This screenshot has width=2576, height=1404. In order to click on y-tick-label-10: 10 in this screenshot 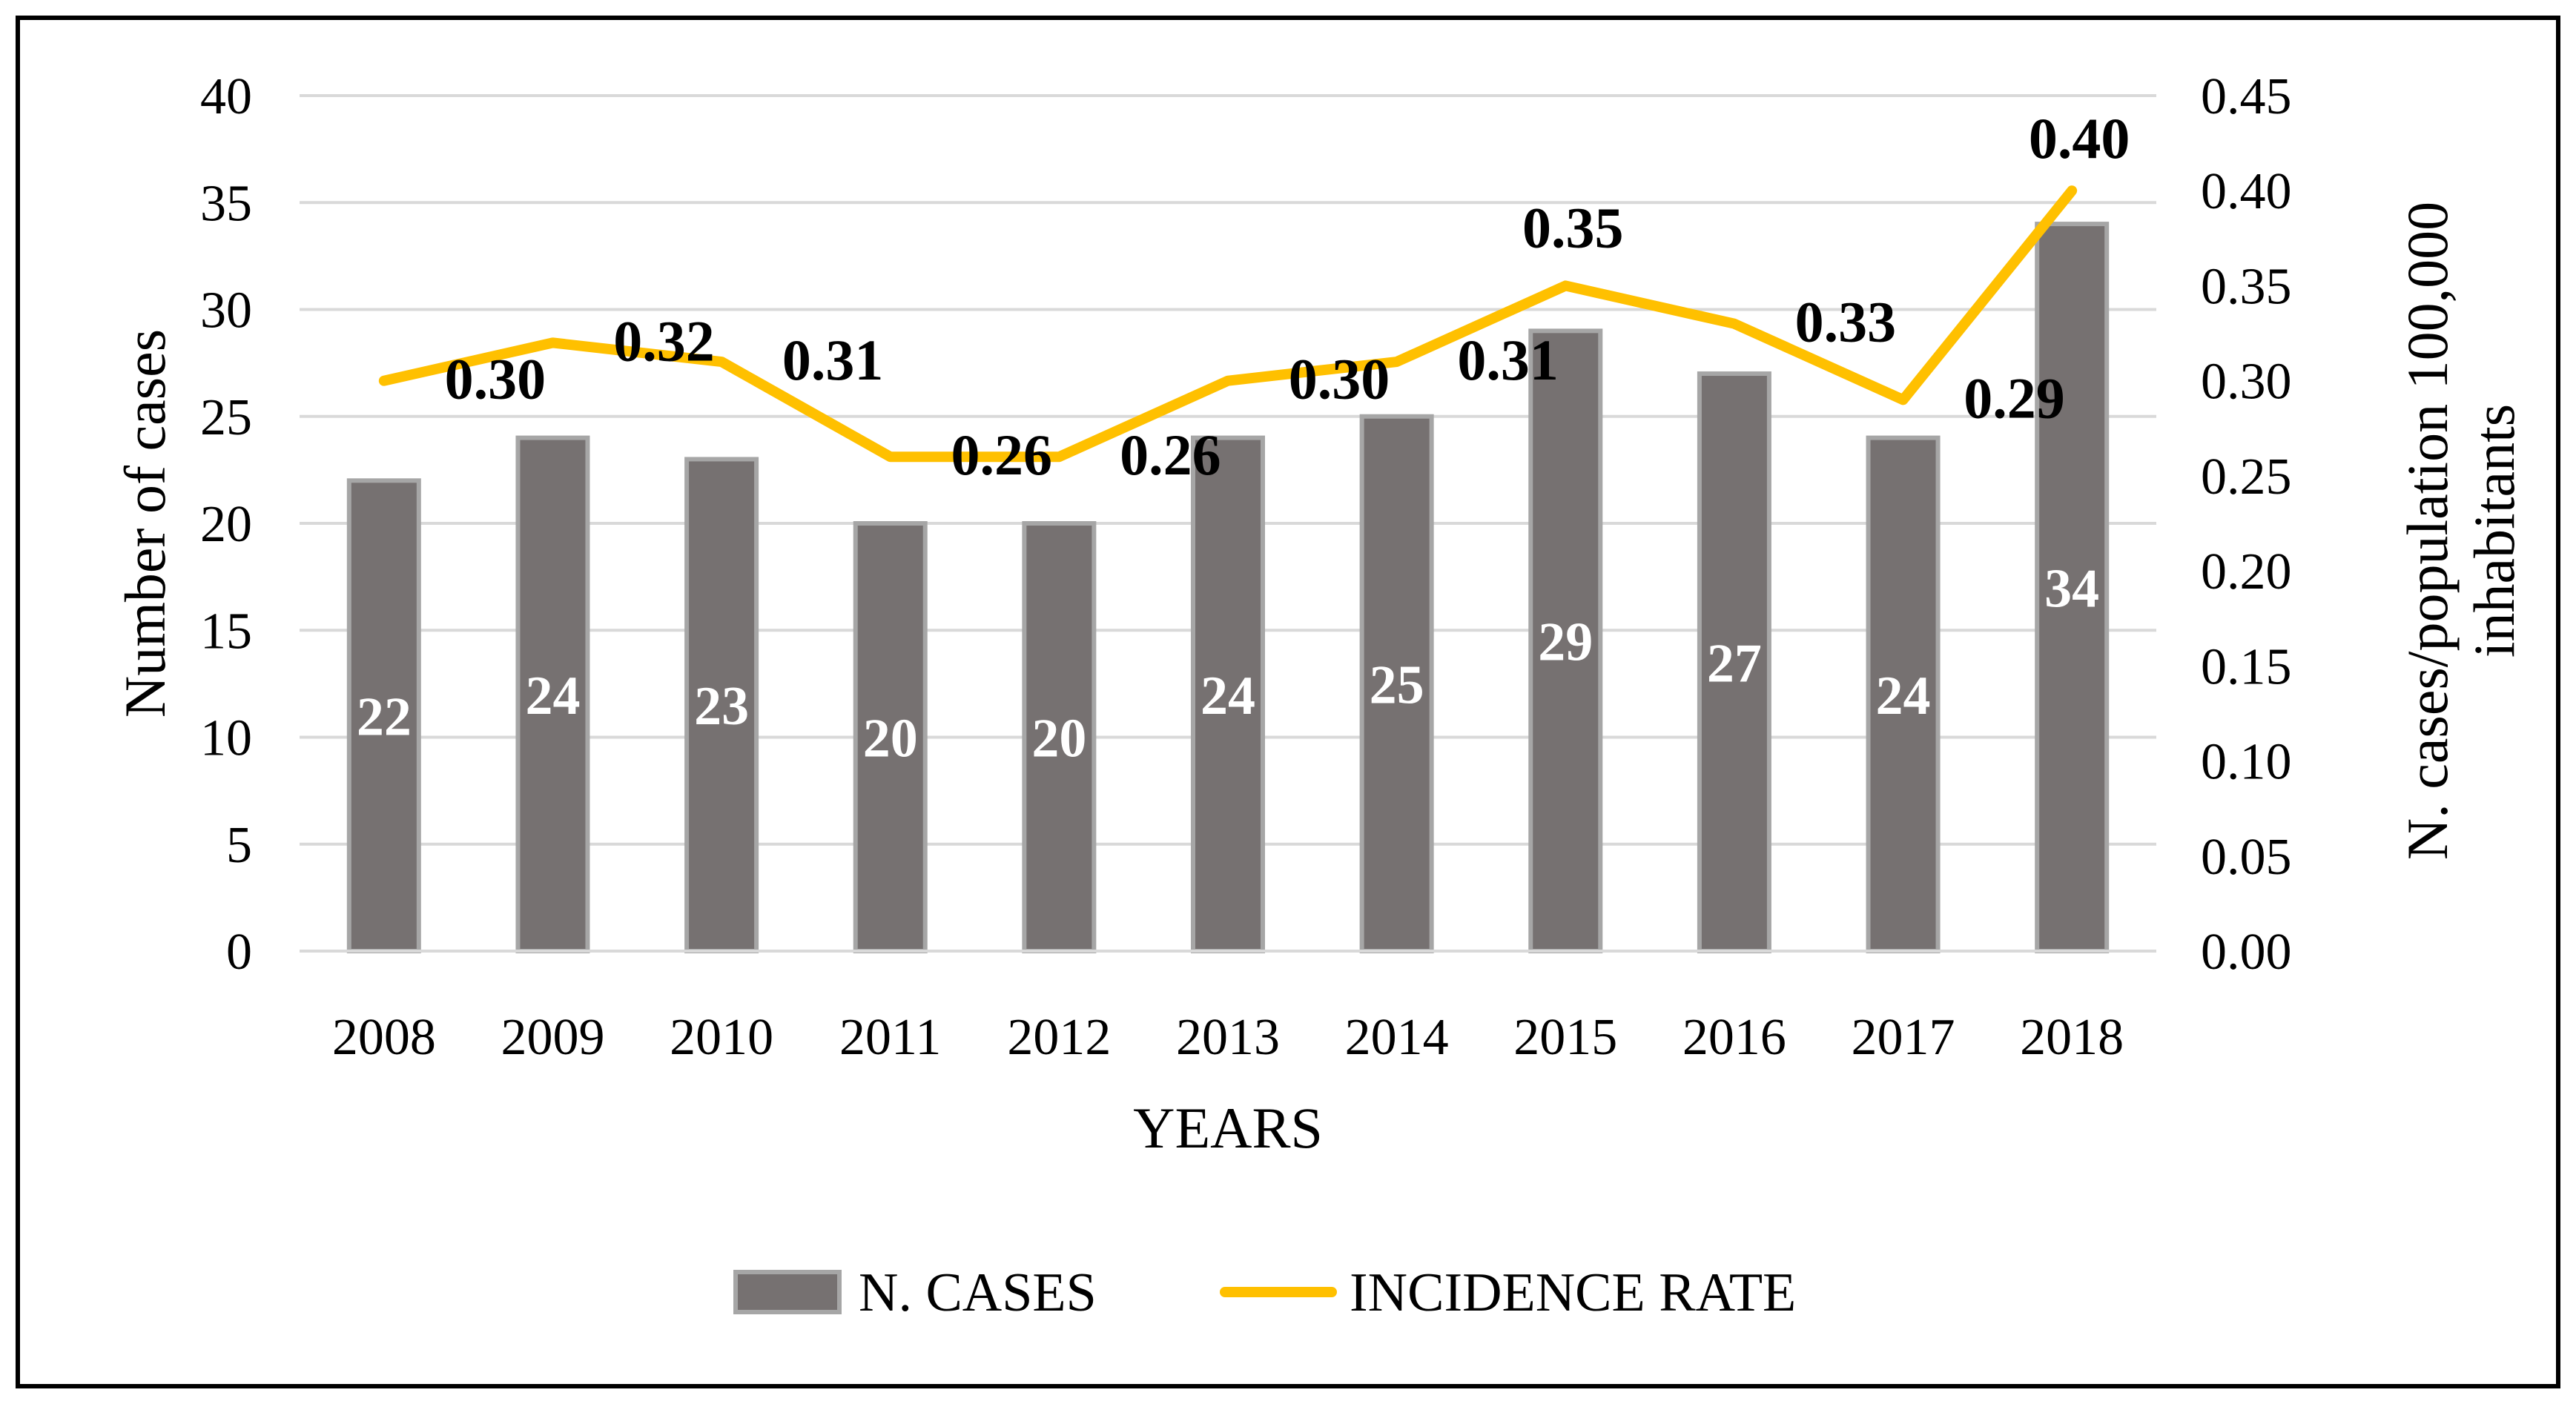, I will do `click(226, 738)`.